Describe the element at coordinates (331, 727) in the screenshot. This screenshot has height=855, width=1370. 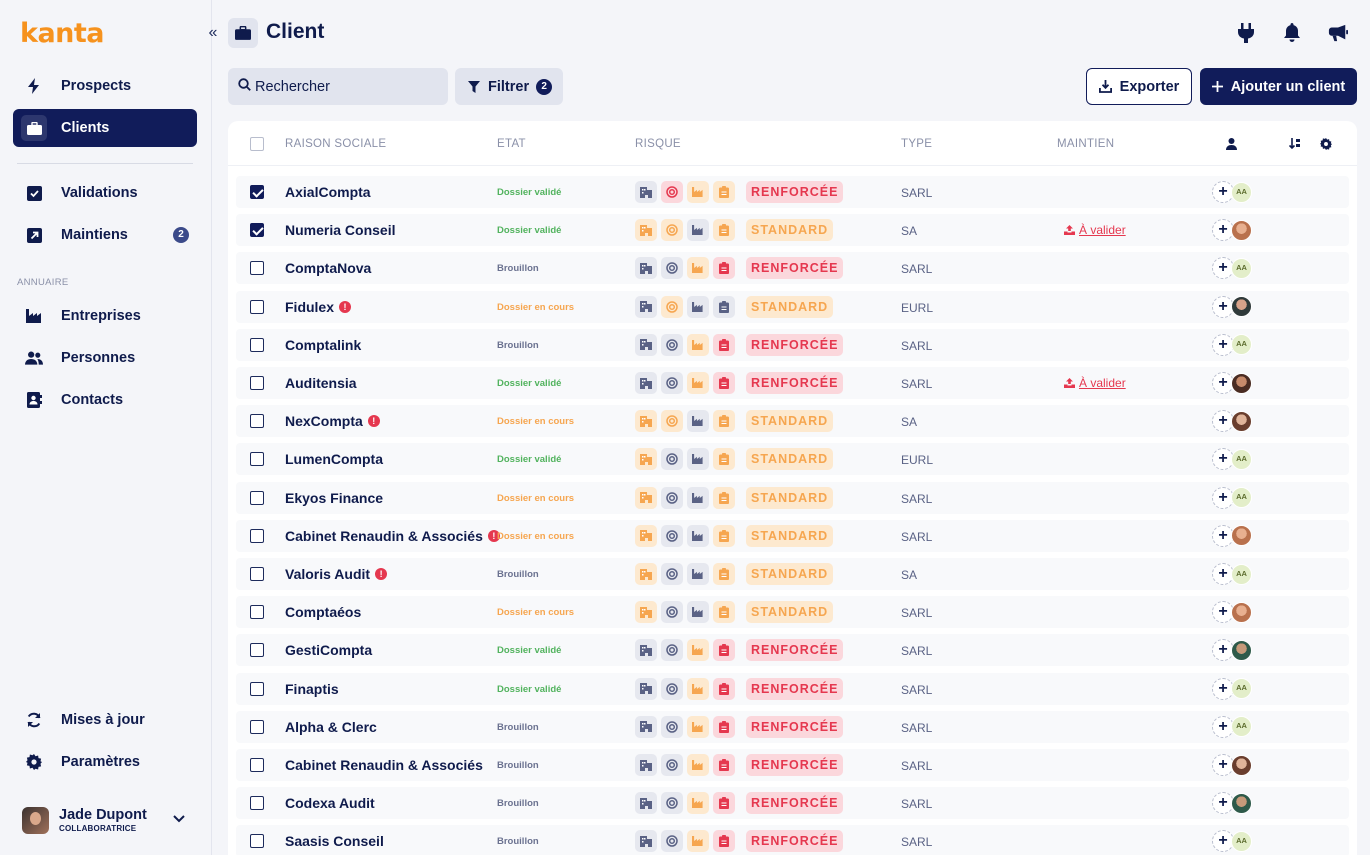
I see `client-name: Alpha & Clerc` at that location.